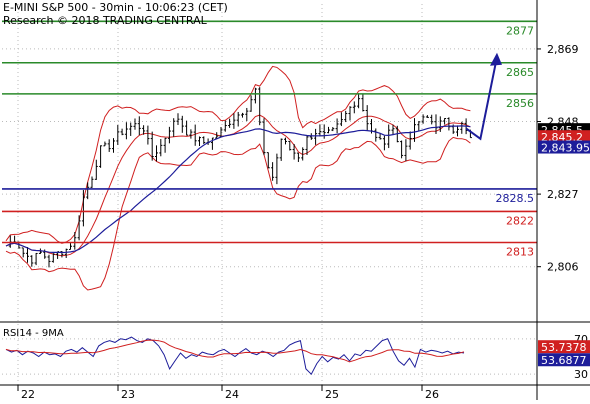 This screenshot has width=590, height=404. I want to click on time-tick-label: 26, so click(432, 394).